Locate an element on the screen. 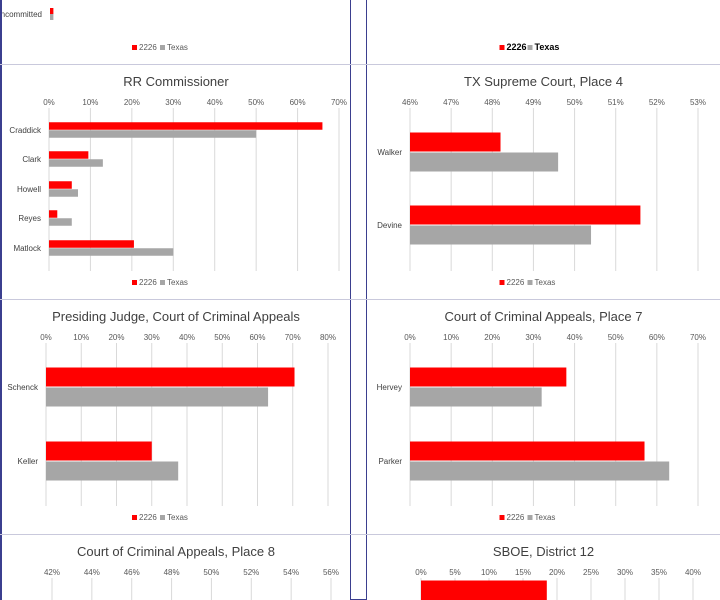  bar-texas-hervey is located at coordinates (476, 397).